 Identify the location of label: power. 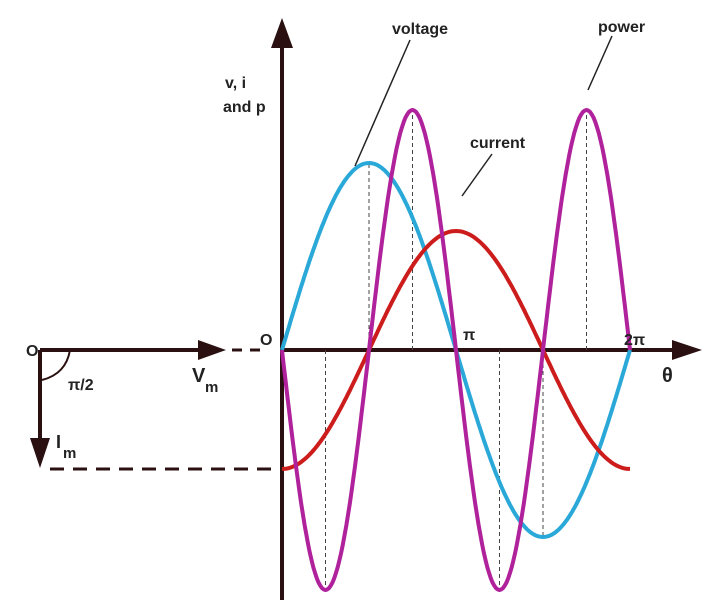
(621, 27).